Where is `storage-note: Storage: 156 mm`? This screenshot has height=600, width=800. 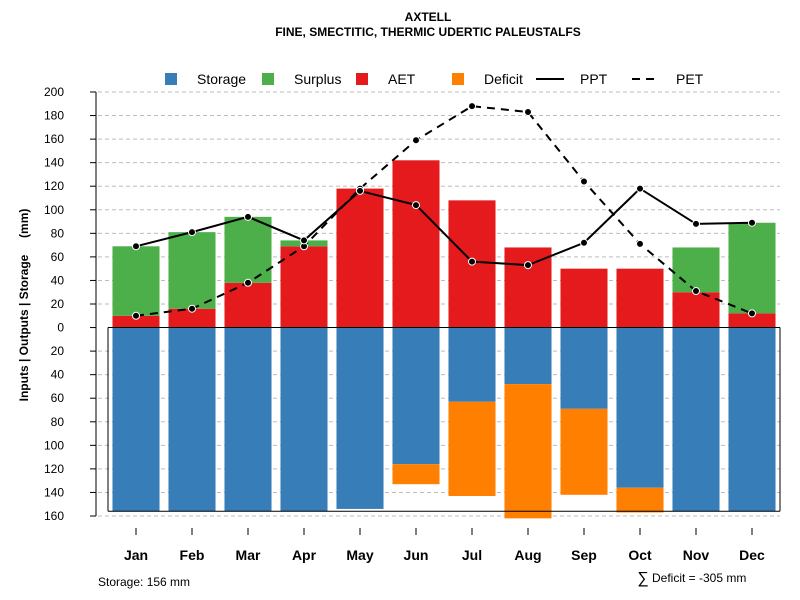 storage-note: Storage: 156 mm is located at coordinates (144, 582).